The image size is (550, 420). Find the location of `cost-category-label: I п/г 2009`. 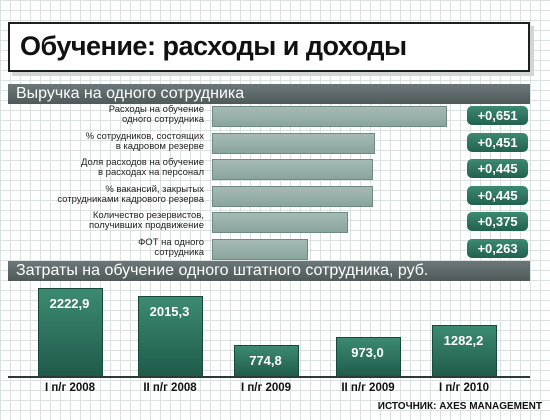

cost-category-label: I п/г 2009 is located at coordinates (266, 388).